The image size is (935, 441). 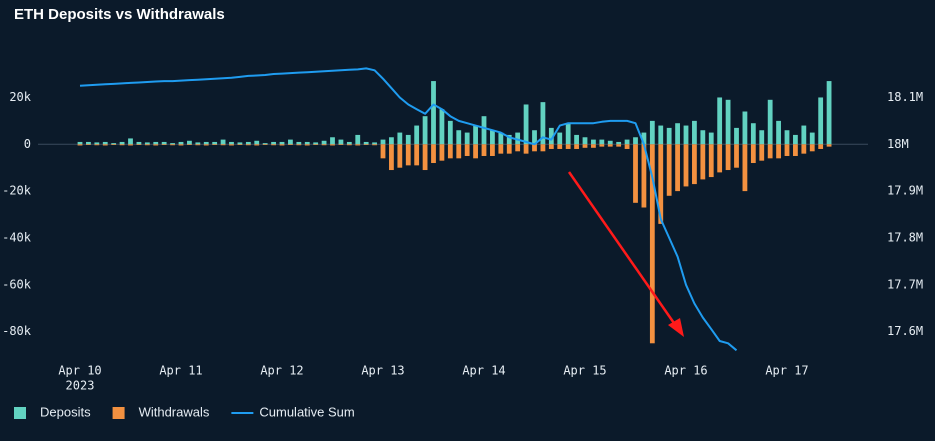 I want to click on x-tick-label: Apr 16, so click(x=685, y=371).